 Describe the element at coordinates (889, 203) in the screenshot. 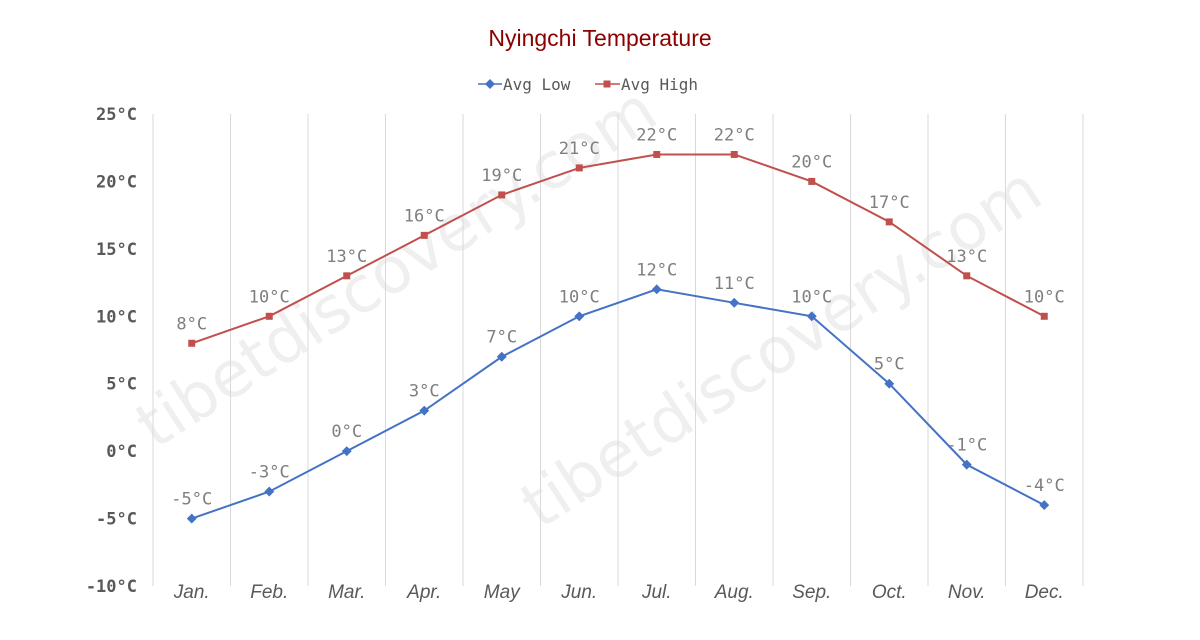

I see `data-label-avg-high: 17°C` at that location.